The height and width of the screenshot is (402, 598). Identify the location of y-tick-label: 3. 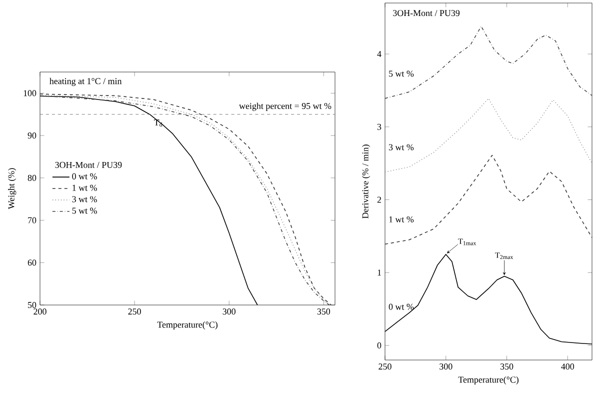
(379, 127).